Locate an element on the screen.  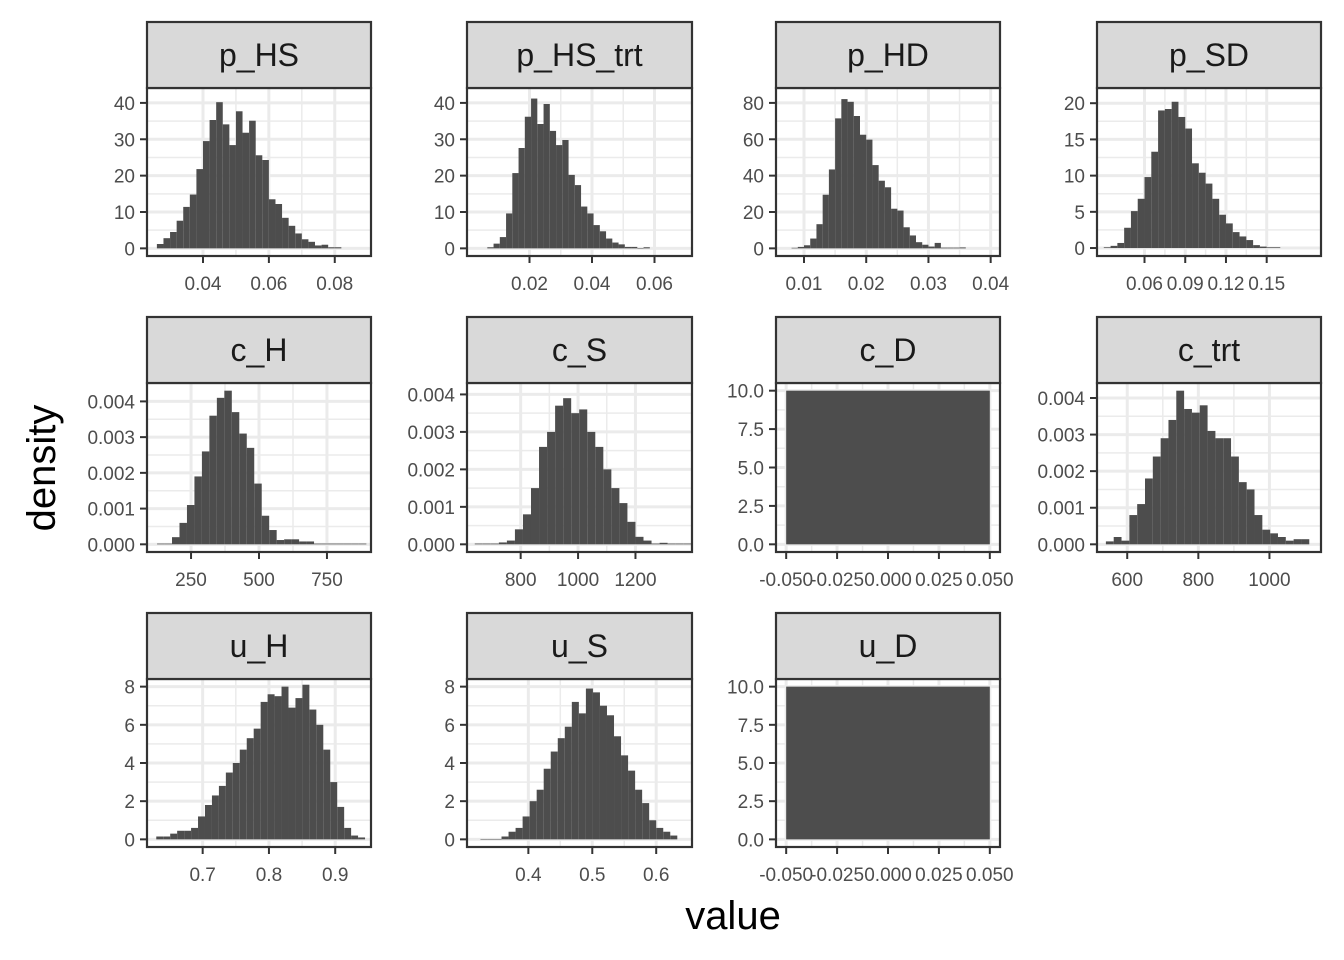
histogram-bars is located at coordinates (1207, 467).